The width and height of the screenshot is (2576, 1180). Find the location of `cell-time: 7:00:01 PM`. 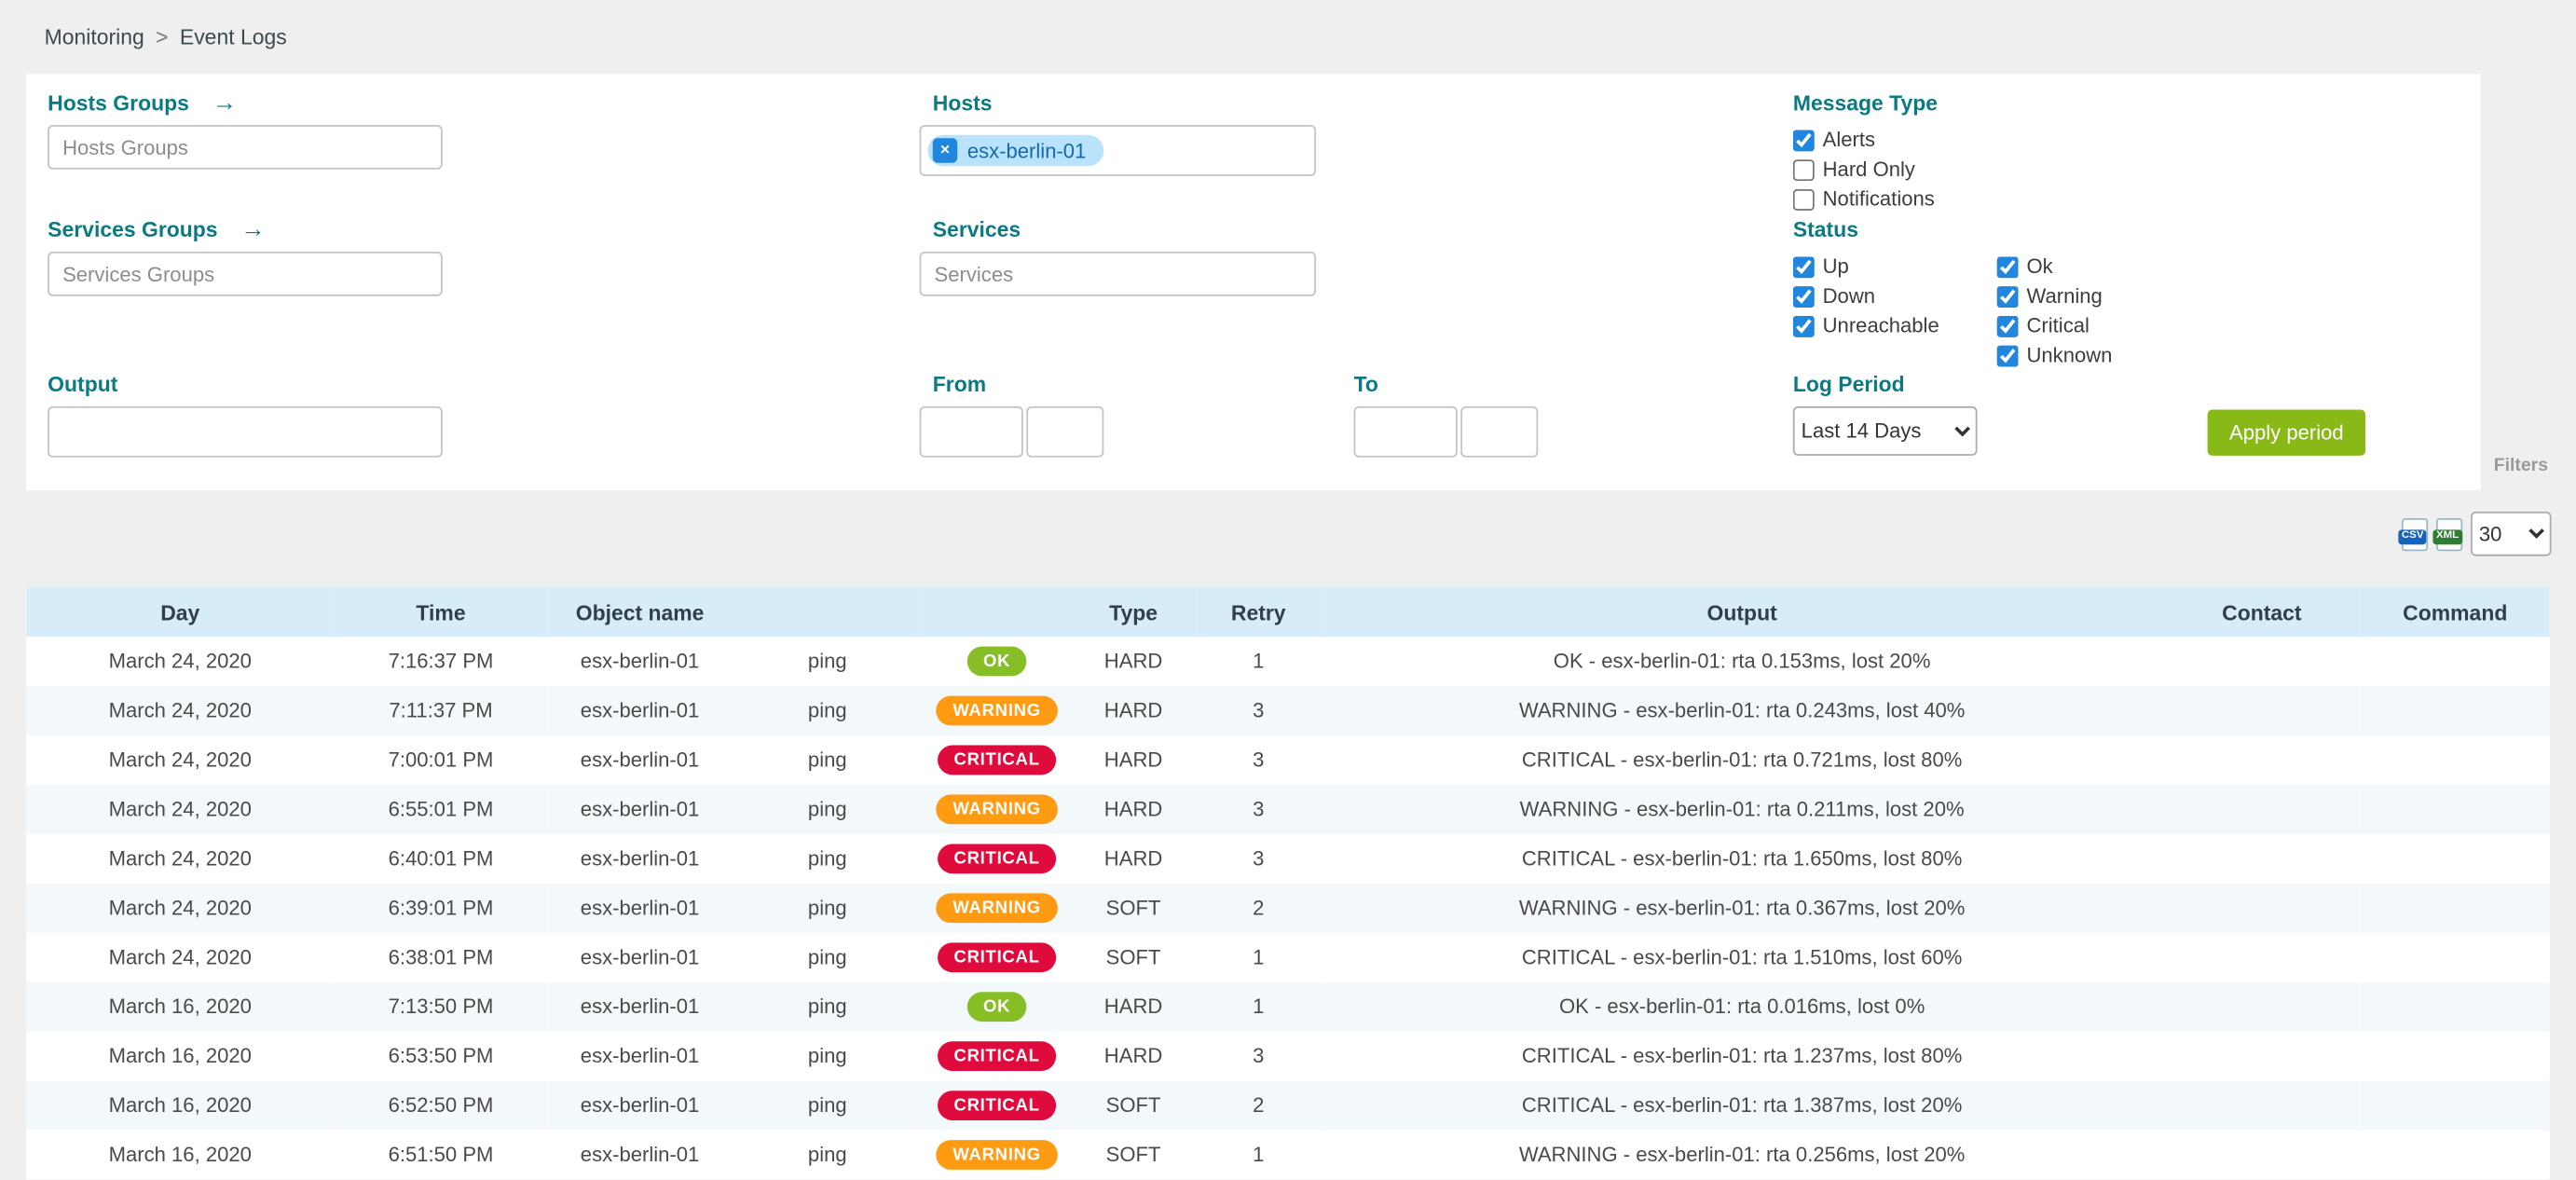

cell-time: 7:00:01 PM is located at coordinates (441, 760).